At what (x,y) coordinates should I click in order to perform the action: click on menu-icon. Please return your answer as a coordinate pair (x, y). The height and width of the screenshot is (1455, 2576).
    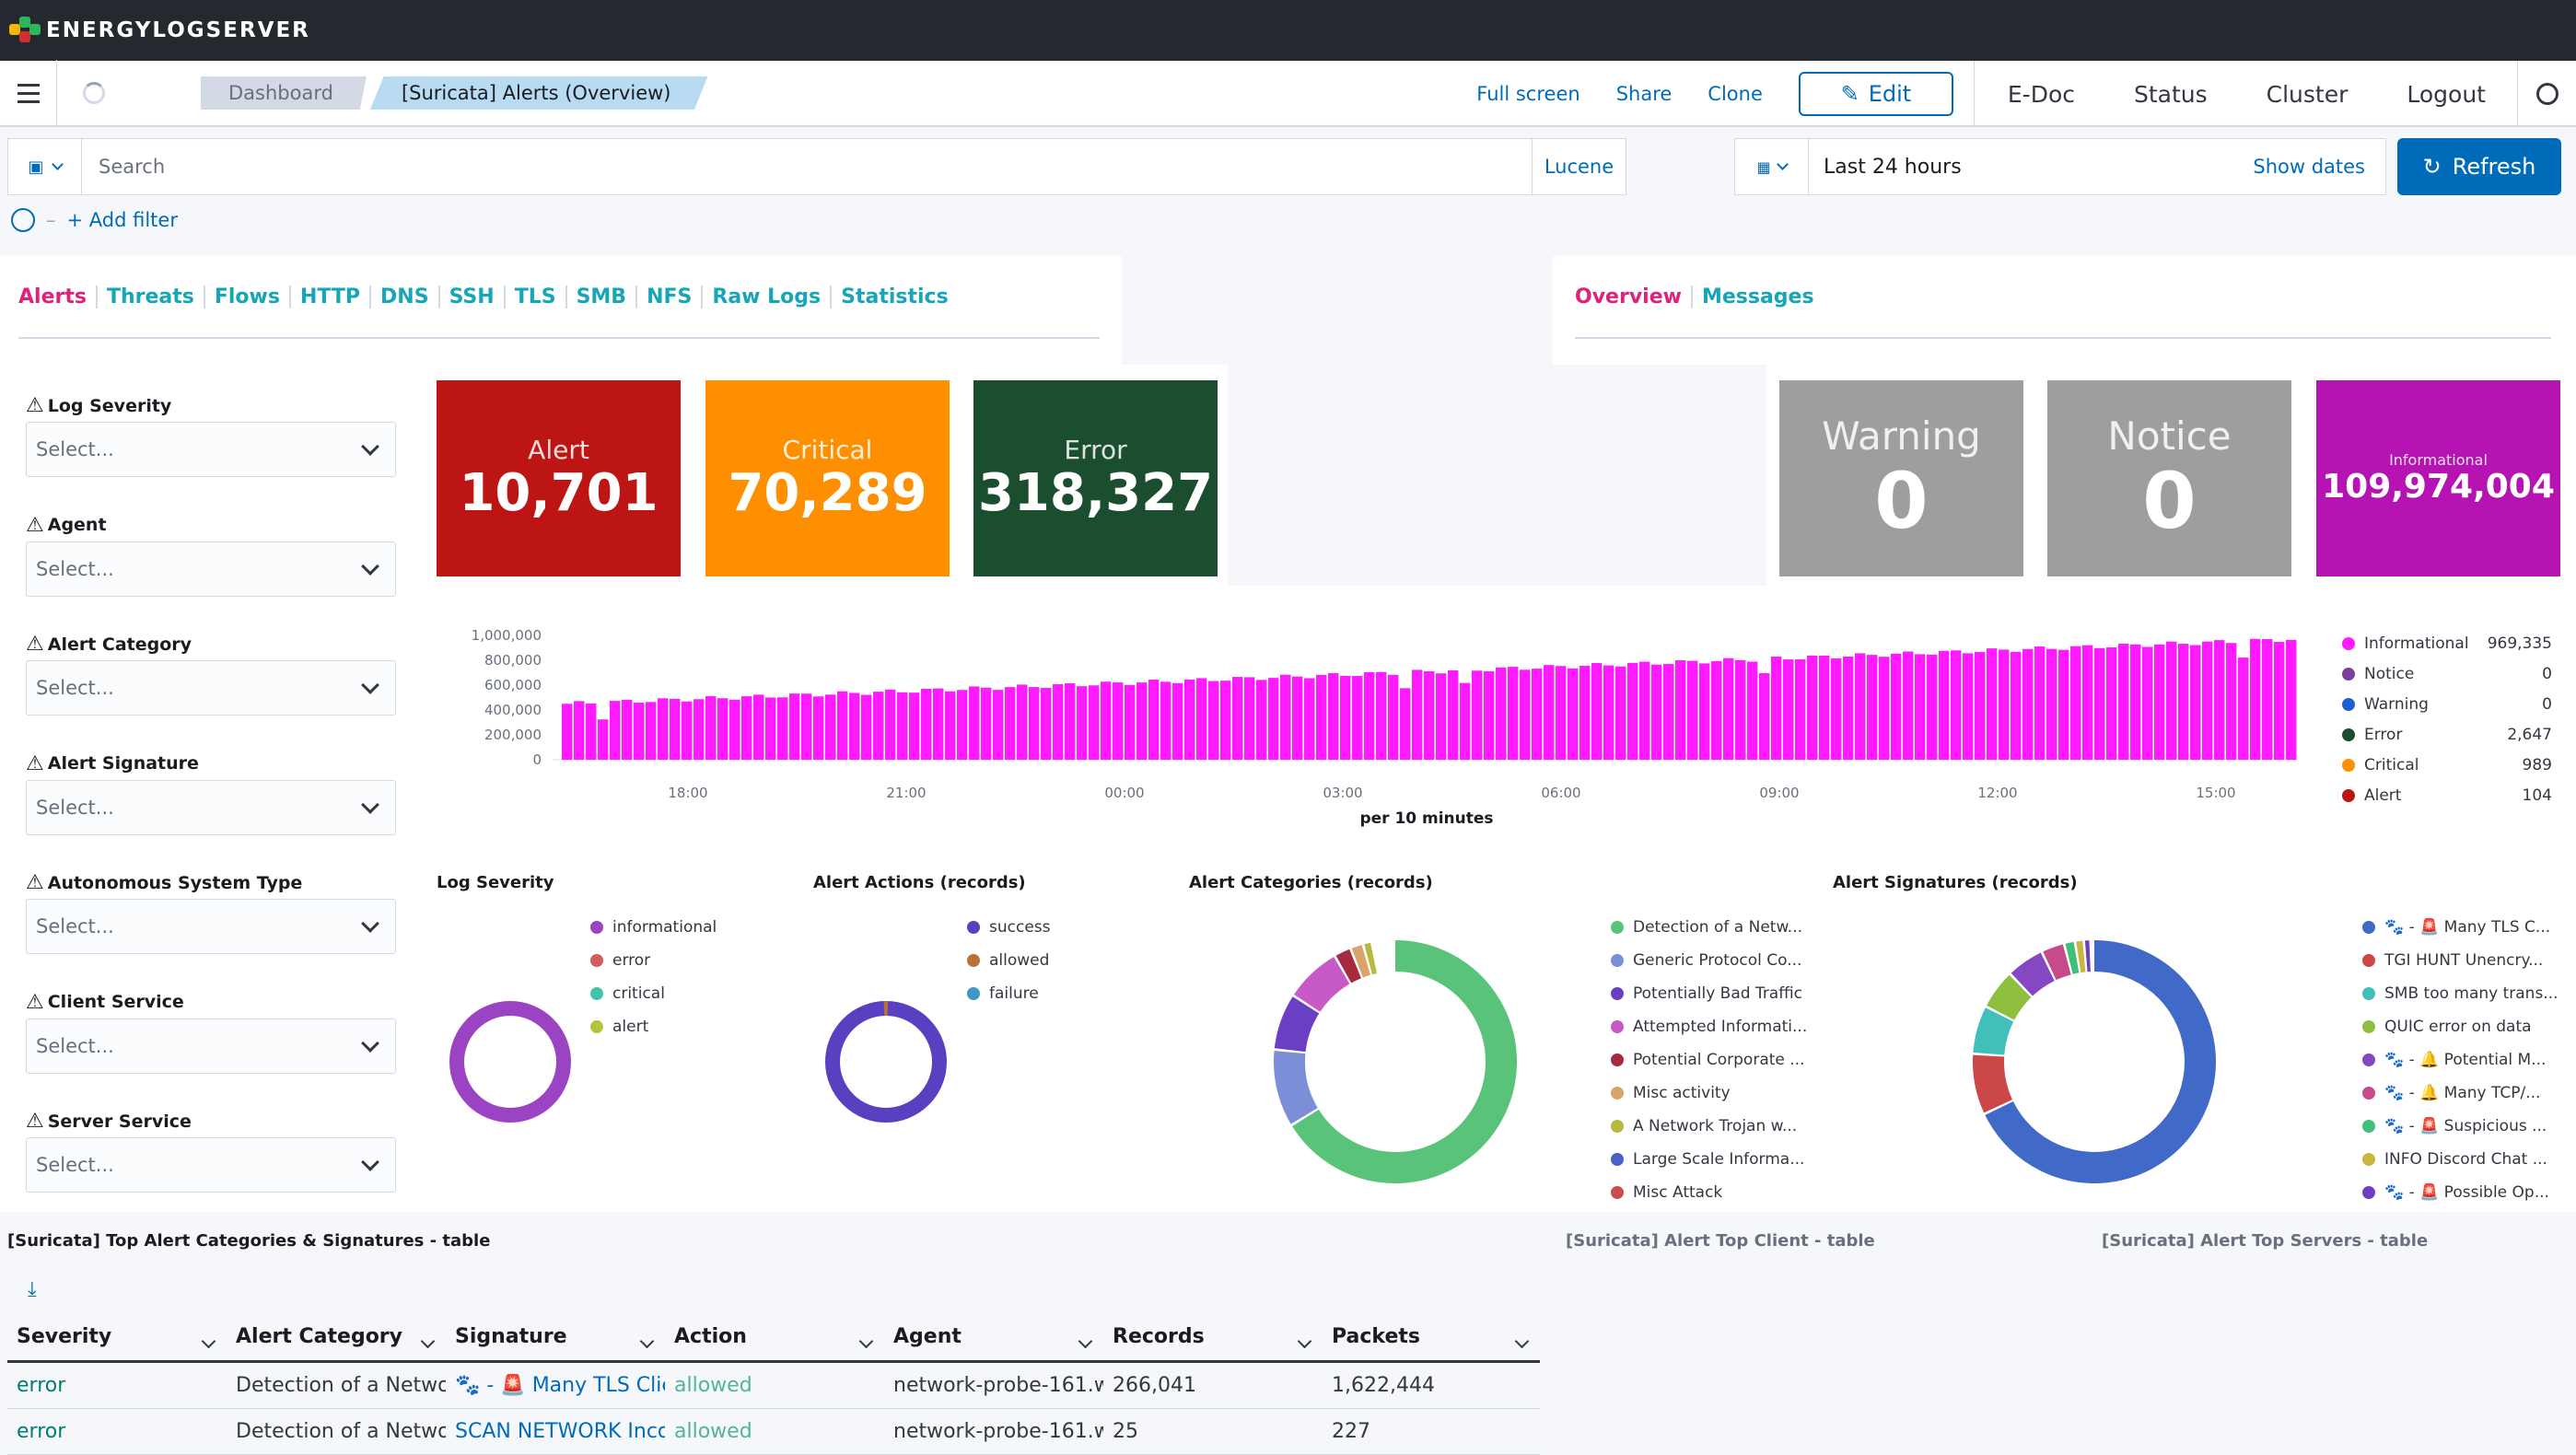
    Looking at the image, I should click on (28, 93).